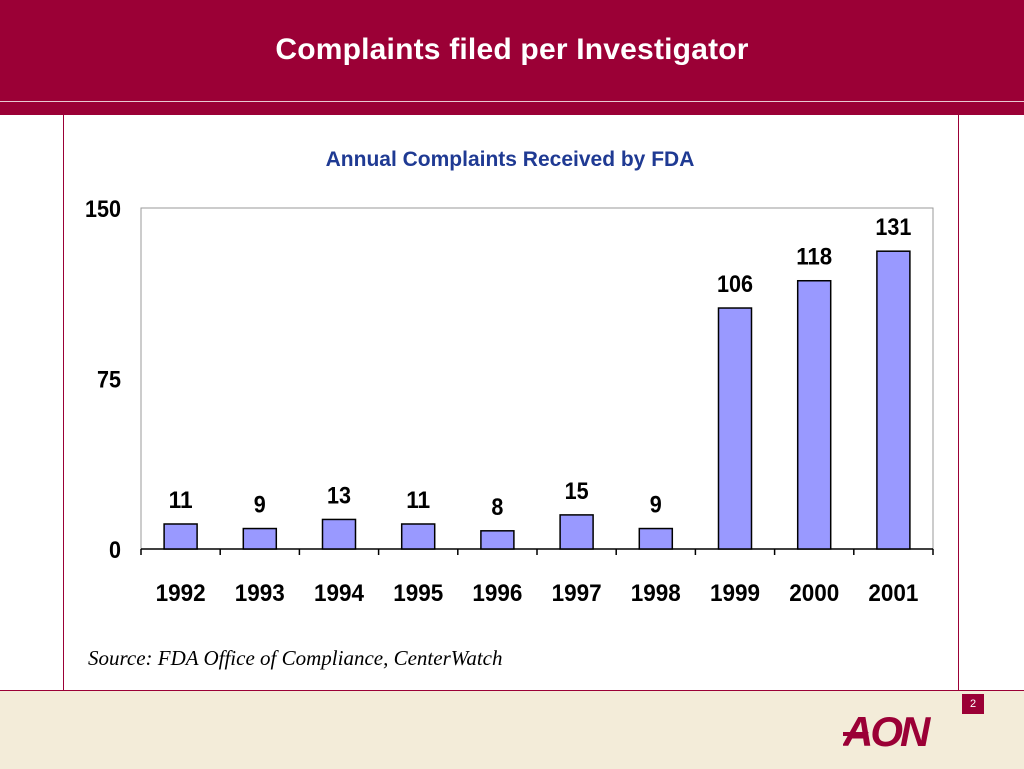 Image resolution: width=1024 pixels, height=769 pixels. Describe the element at coordinates (814, 257) in the screenshot. I see `data-label: 118` at that location.